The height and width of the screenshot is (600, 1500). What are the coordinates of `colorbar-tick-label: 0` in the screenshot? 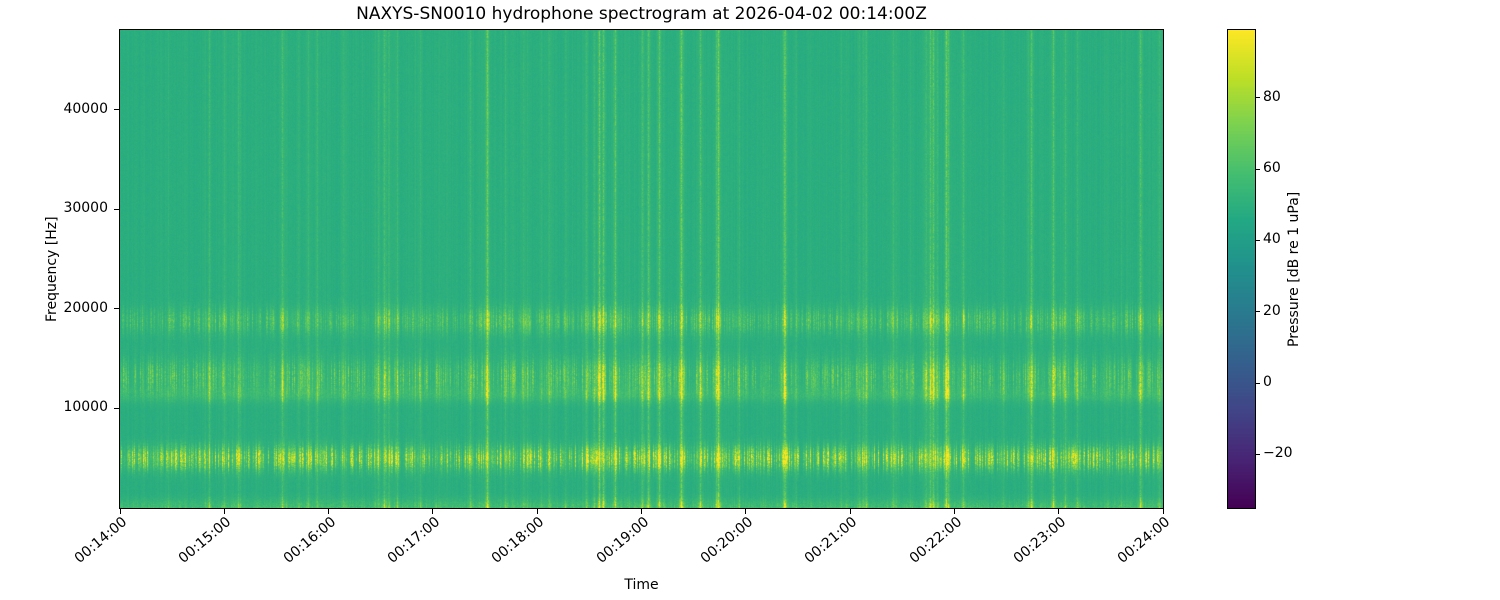 It's located at (1267, 382).